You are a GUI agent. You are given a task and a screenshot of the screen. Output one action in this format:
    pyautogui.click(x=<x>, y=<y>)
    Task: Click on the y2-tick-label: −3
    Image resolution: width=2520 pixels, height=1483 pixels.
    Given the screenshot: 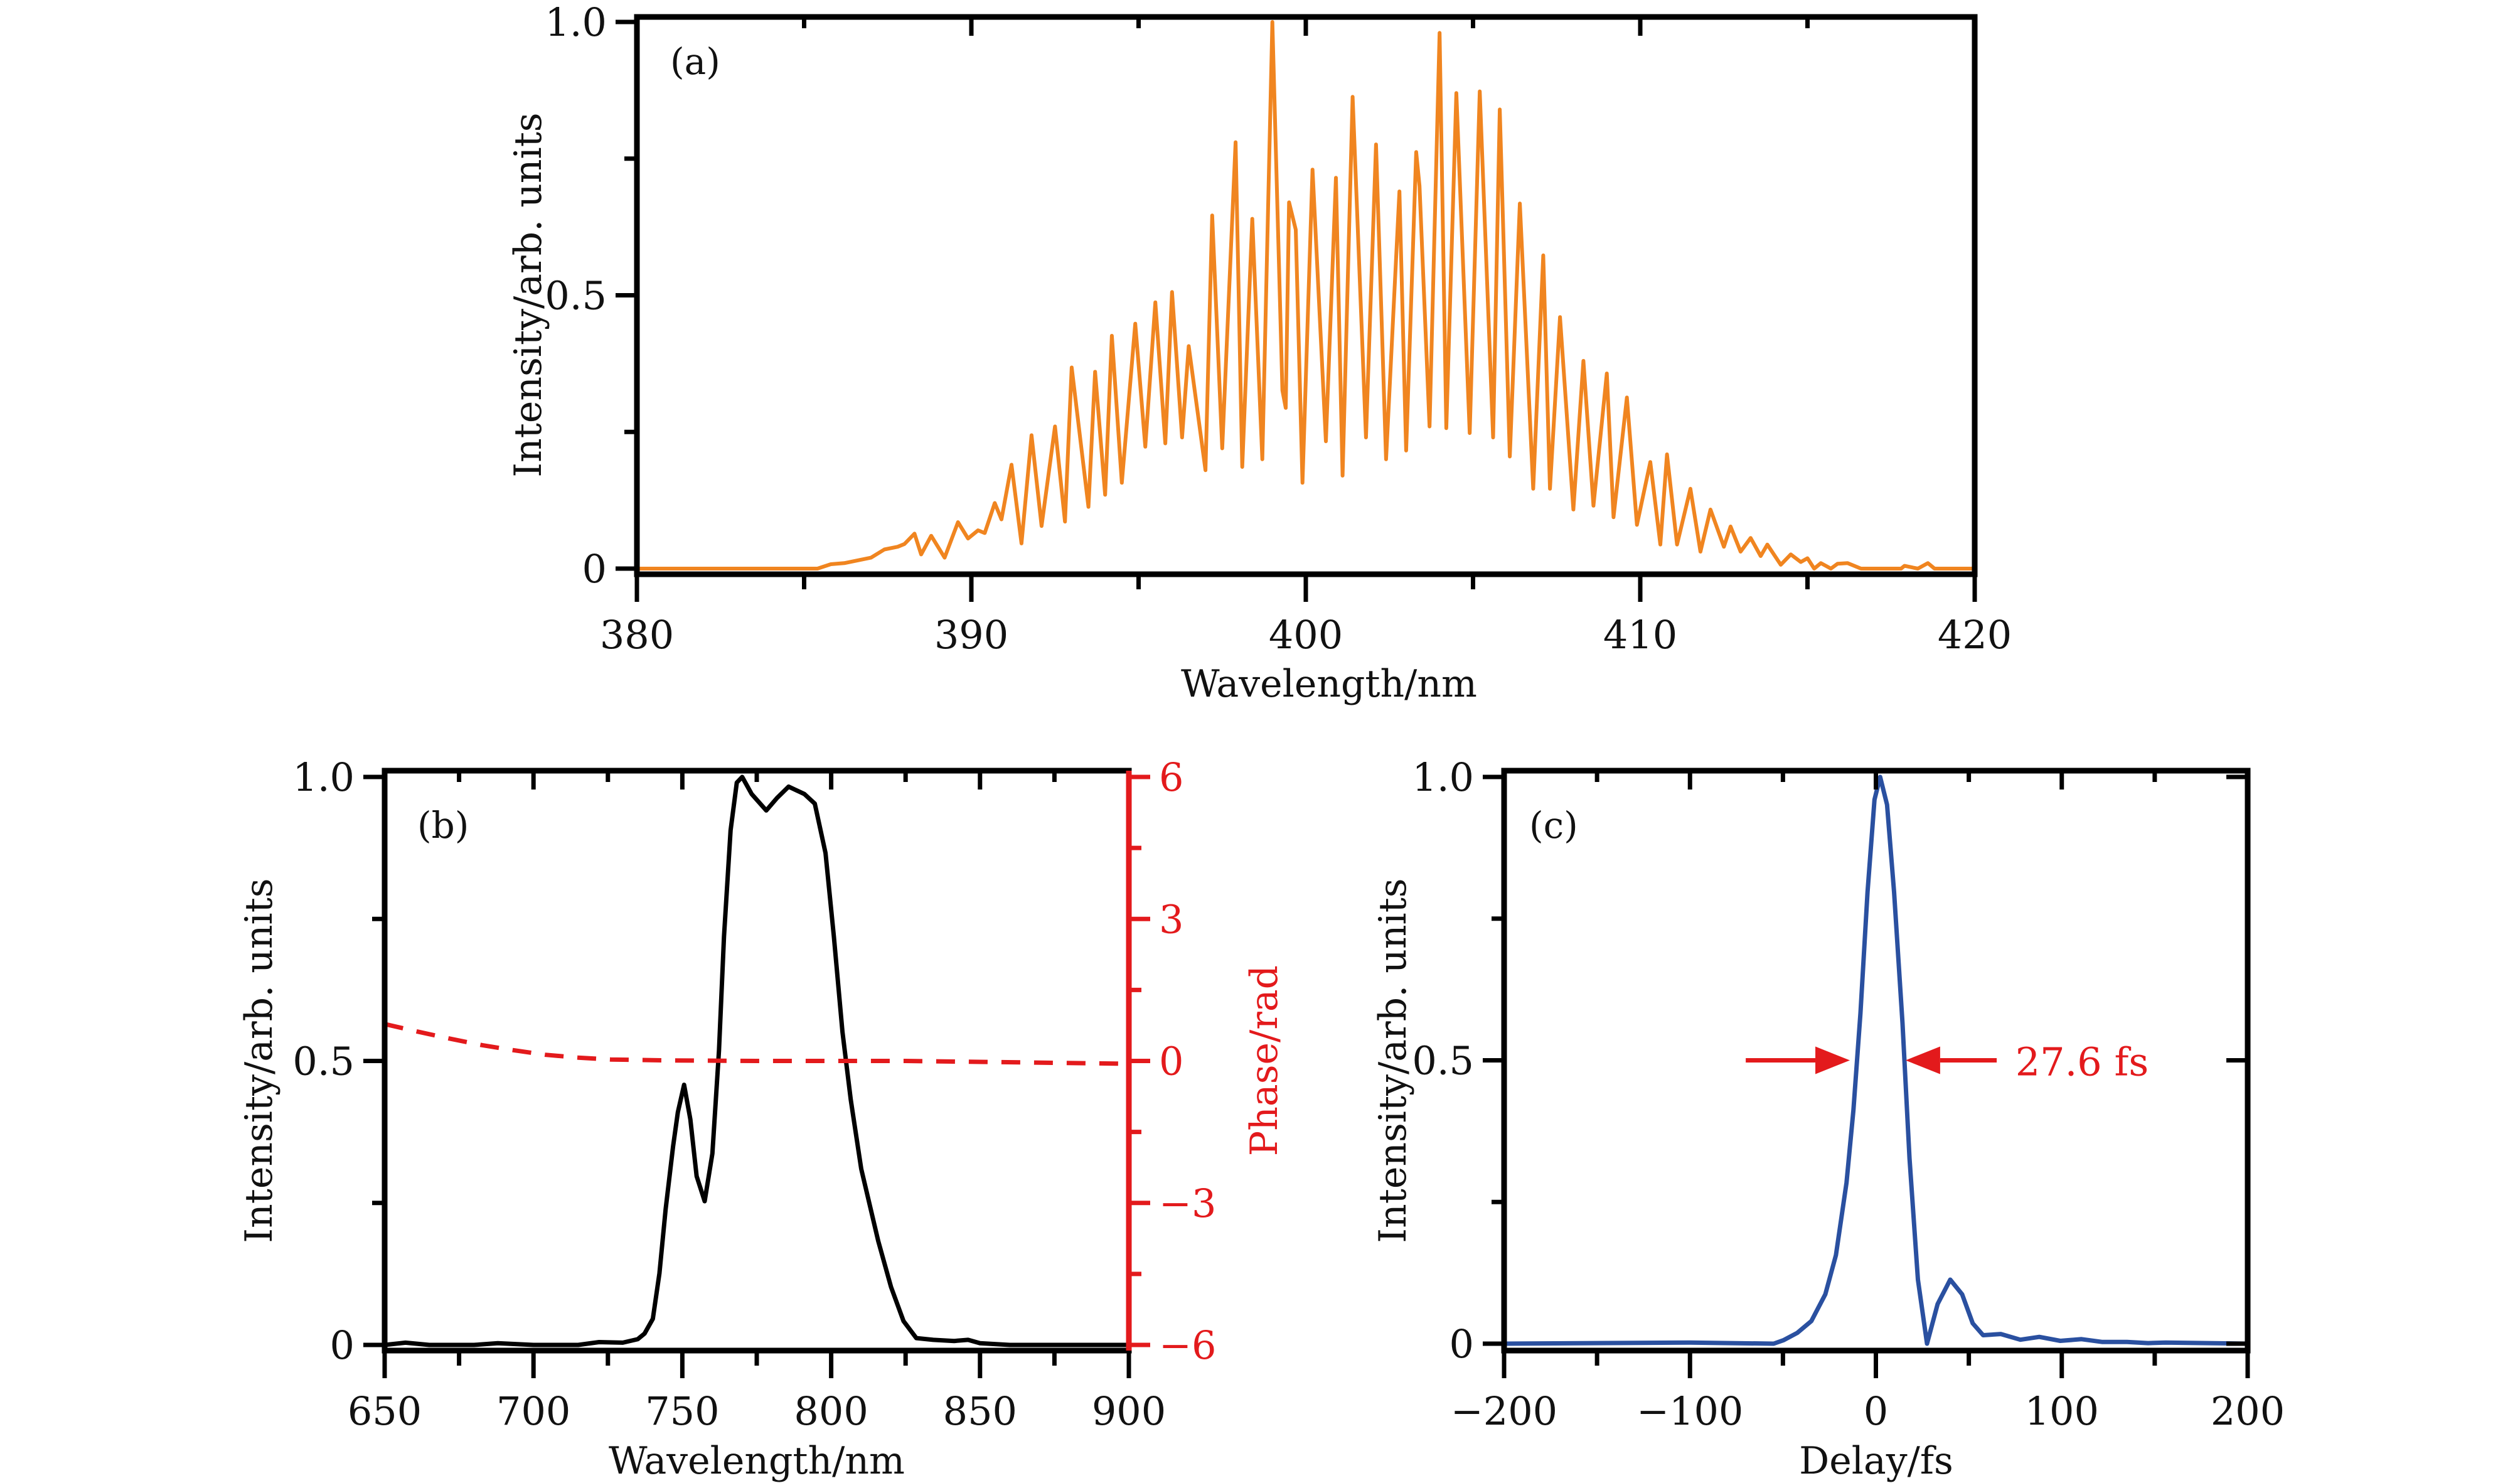 What is the action you would take?
    pyautogui.click(x=1187, y=1203)
    